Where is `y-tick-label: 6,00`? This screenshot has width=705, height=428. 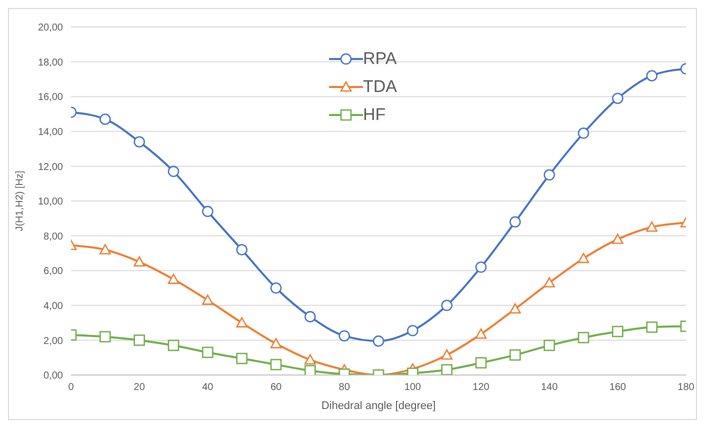
y-tick-label: 6,00 is located at coordinates (54, 272).